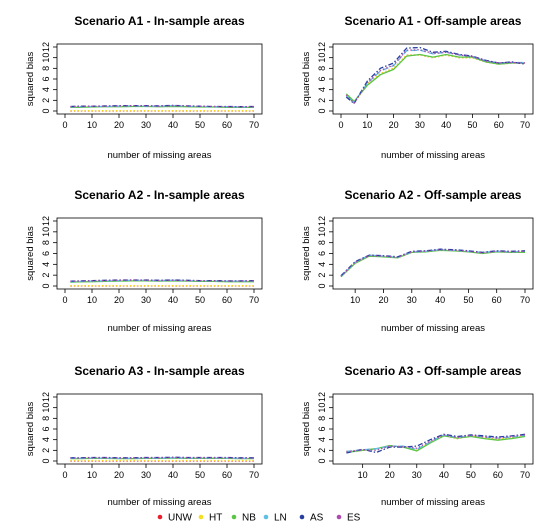  What do you see at coordinates (159, 371) in the screenshot?
I see `panel-title: Scenario A3 - In-sample areas` at bounding box center [159, 371].